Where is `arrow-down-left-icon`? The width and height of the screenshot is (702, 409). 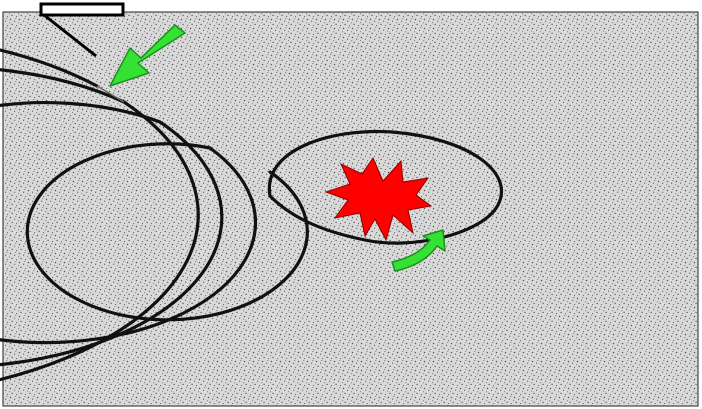 arrow-down-left-icon is located at coordinates (147, 55).